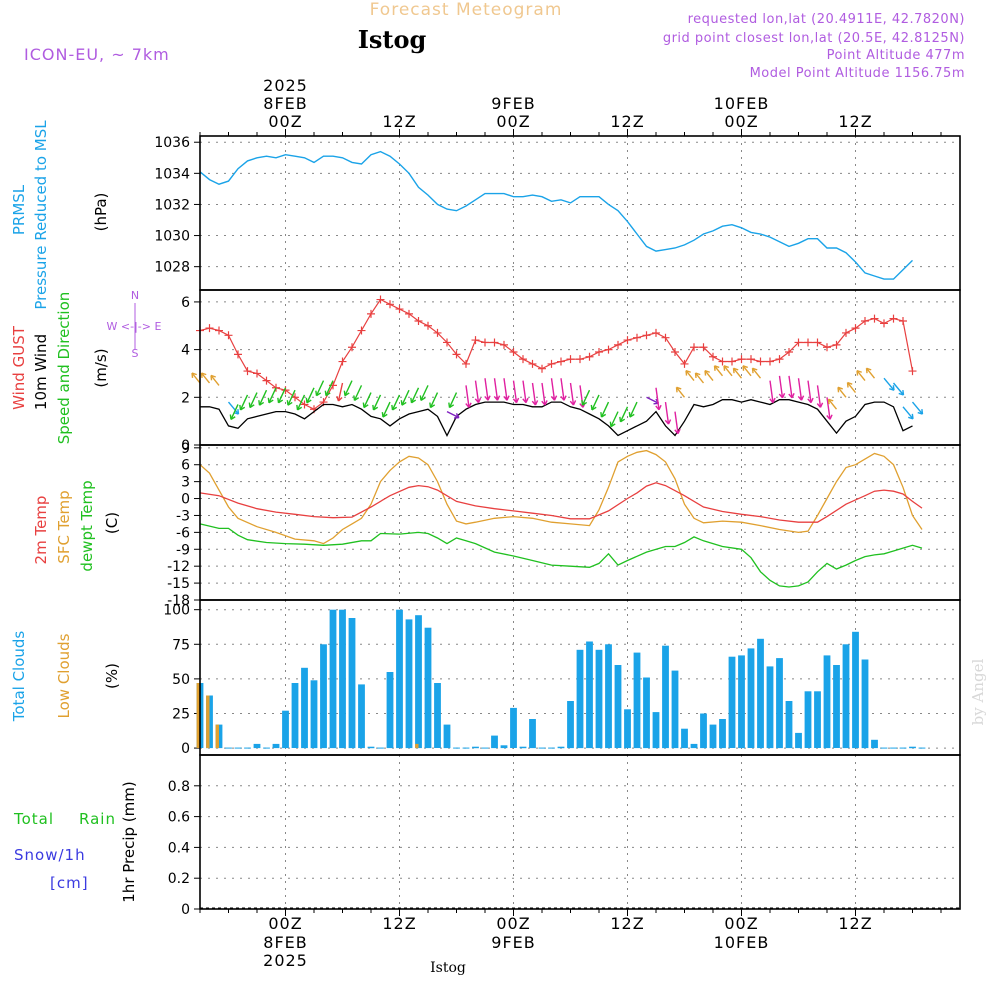 The width and height of the screenshot is (1000, 1000). What do you see at coordinates (742, 942) in the screenshot?
I see `bottom-date-label: 10FEB` at bounding box center [742, 942].